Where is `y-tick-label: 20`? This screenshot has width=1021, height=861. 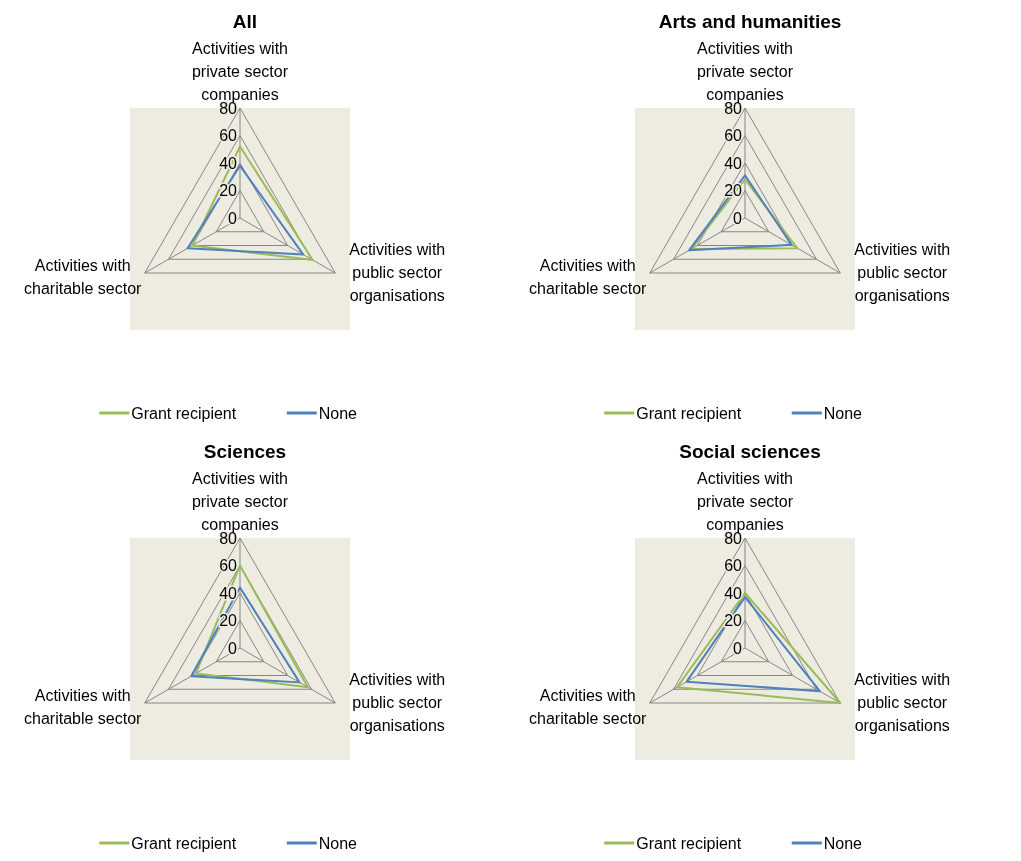 y-tick-label: 20 is located at coordinates (228, 621).